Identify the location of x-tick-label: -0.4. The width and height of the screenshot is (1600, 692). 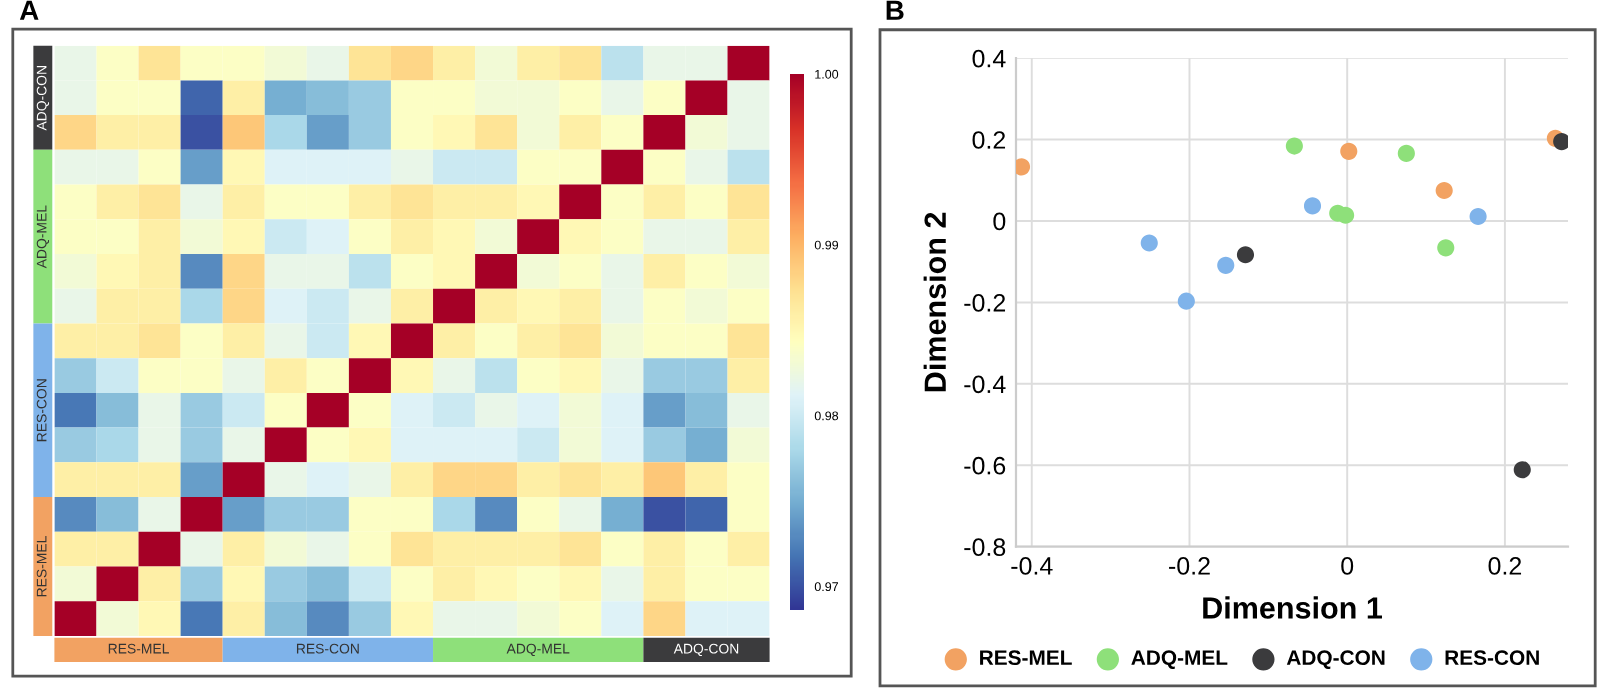
(1032, 566).